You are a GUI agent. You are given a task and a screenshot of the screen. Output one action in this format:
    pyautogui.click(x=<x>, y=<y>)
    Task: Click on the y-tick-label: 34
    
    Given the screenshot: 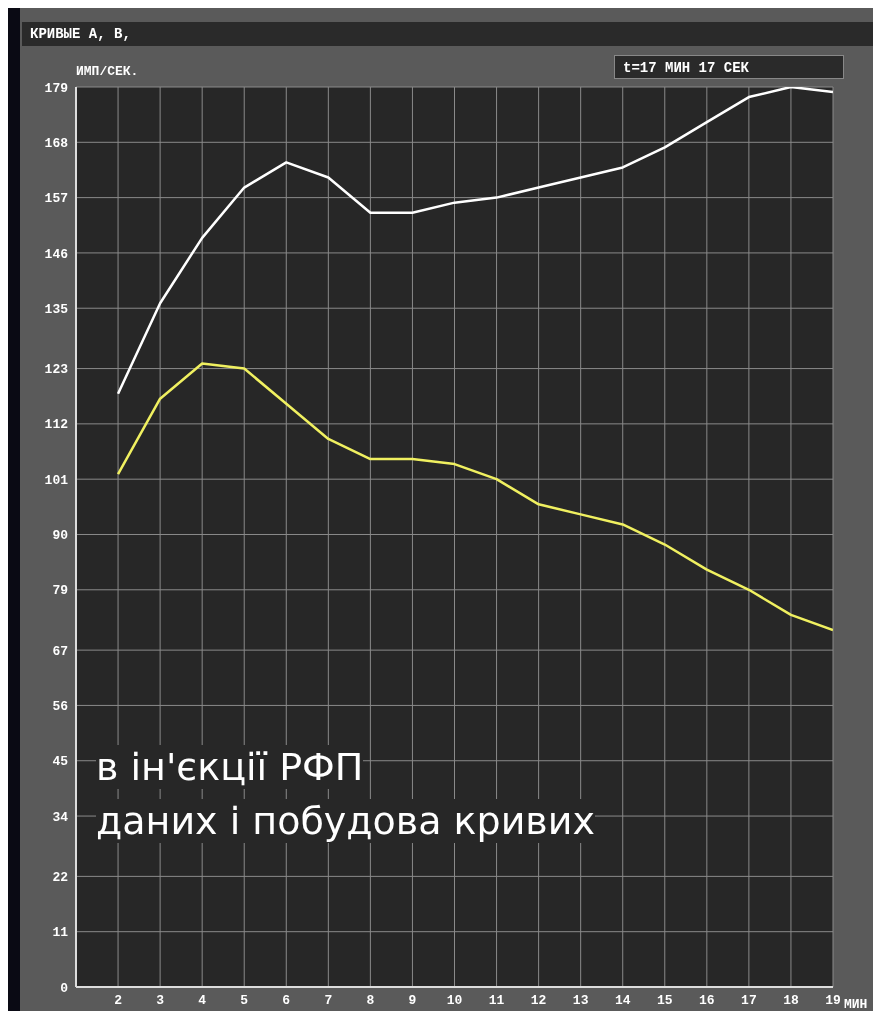 What is the action you would take?
    pyautogui.click(x=60, y=817)
    